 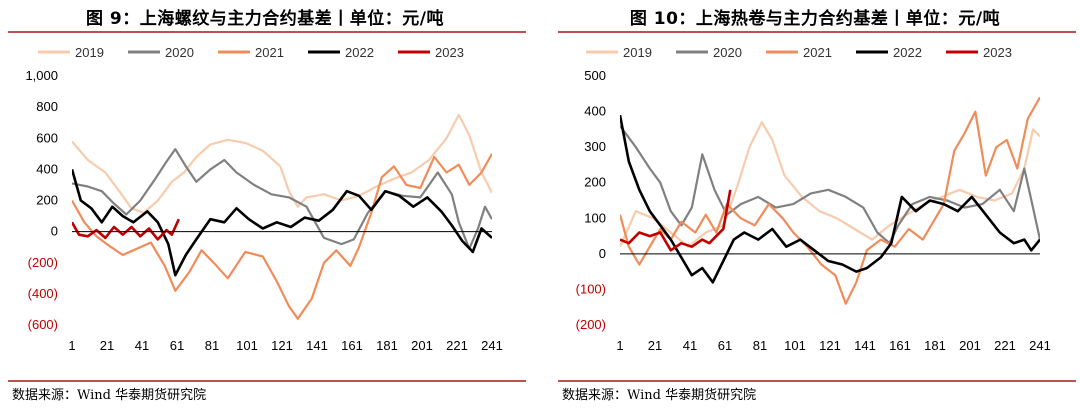 I want to click on y-tick-label: 500, so click(x=595, y=75).